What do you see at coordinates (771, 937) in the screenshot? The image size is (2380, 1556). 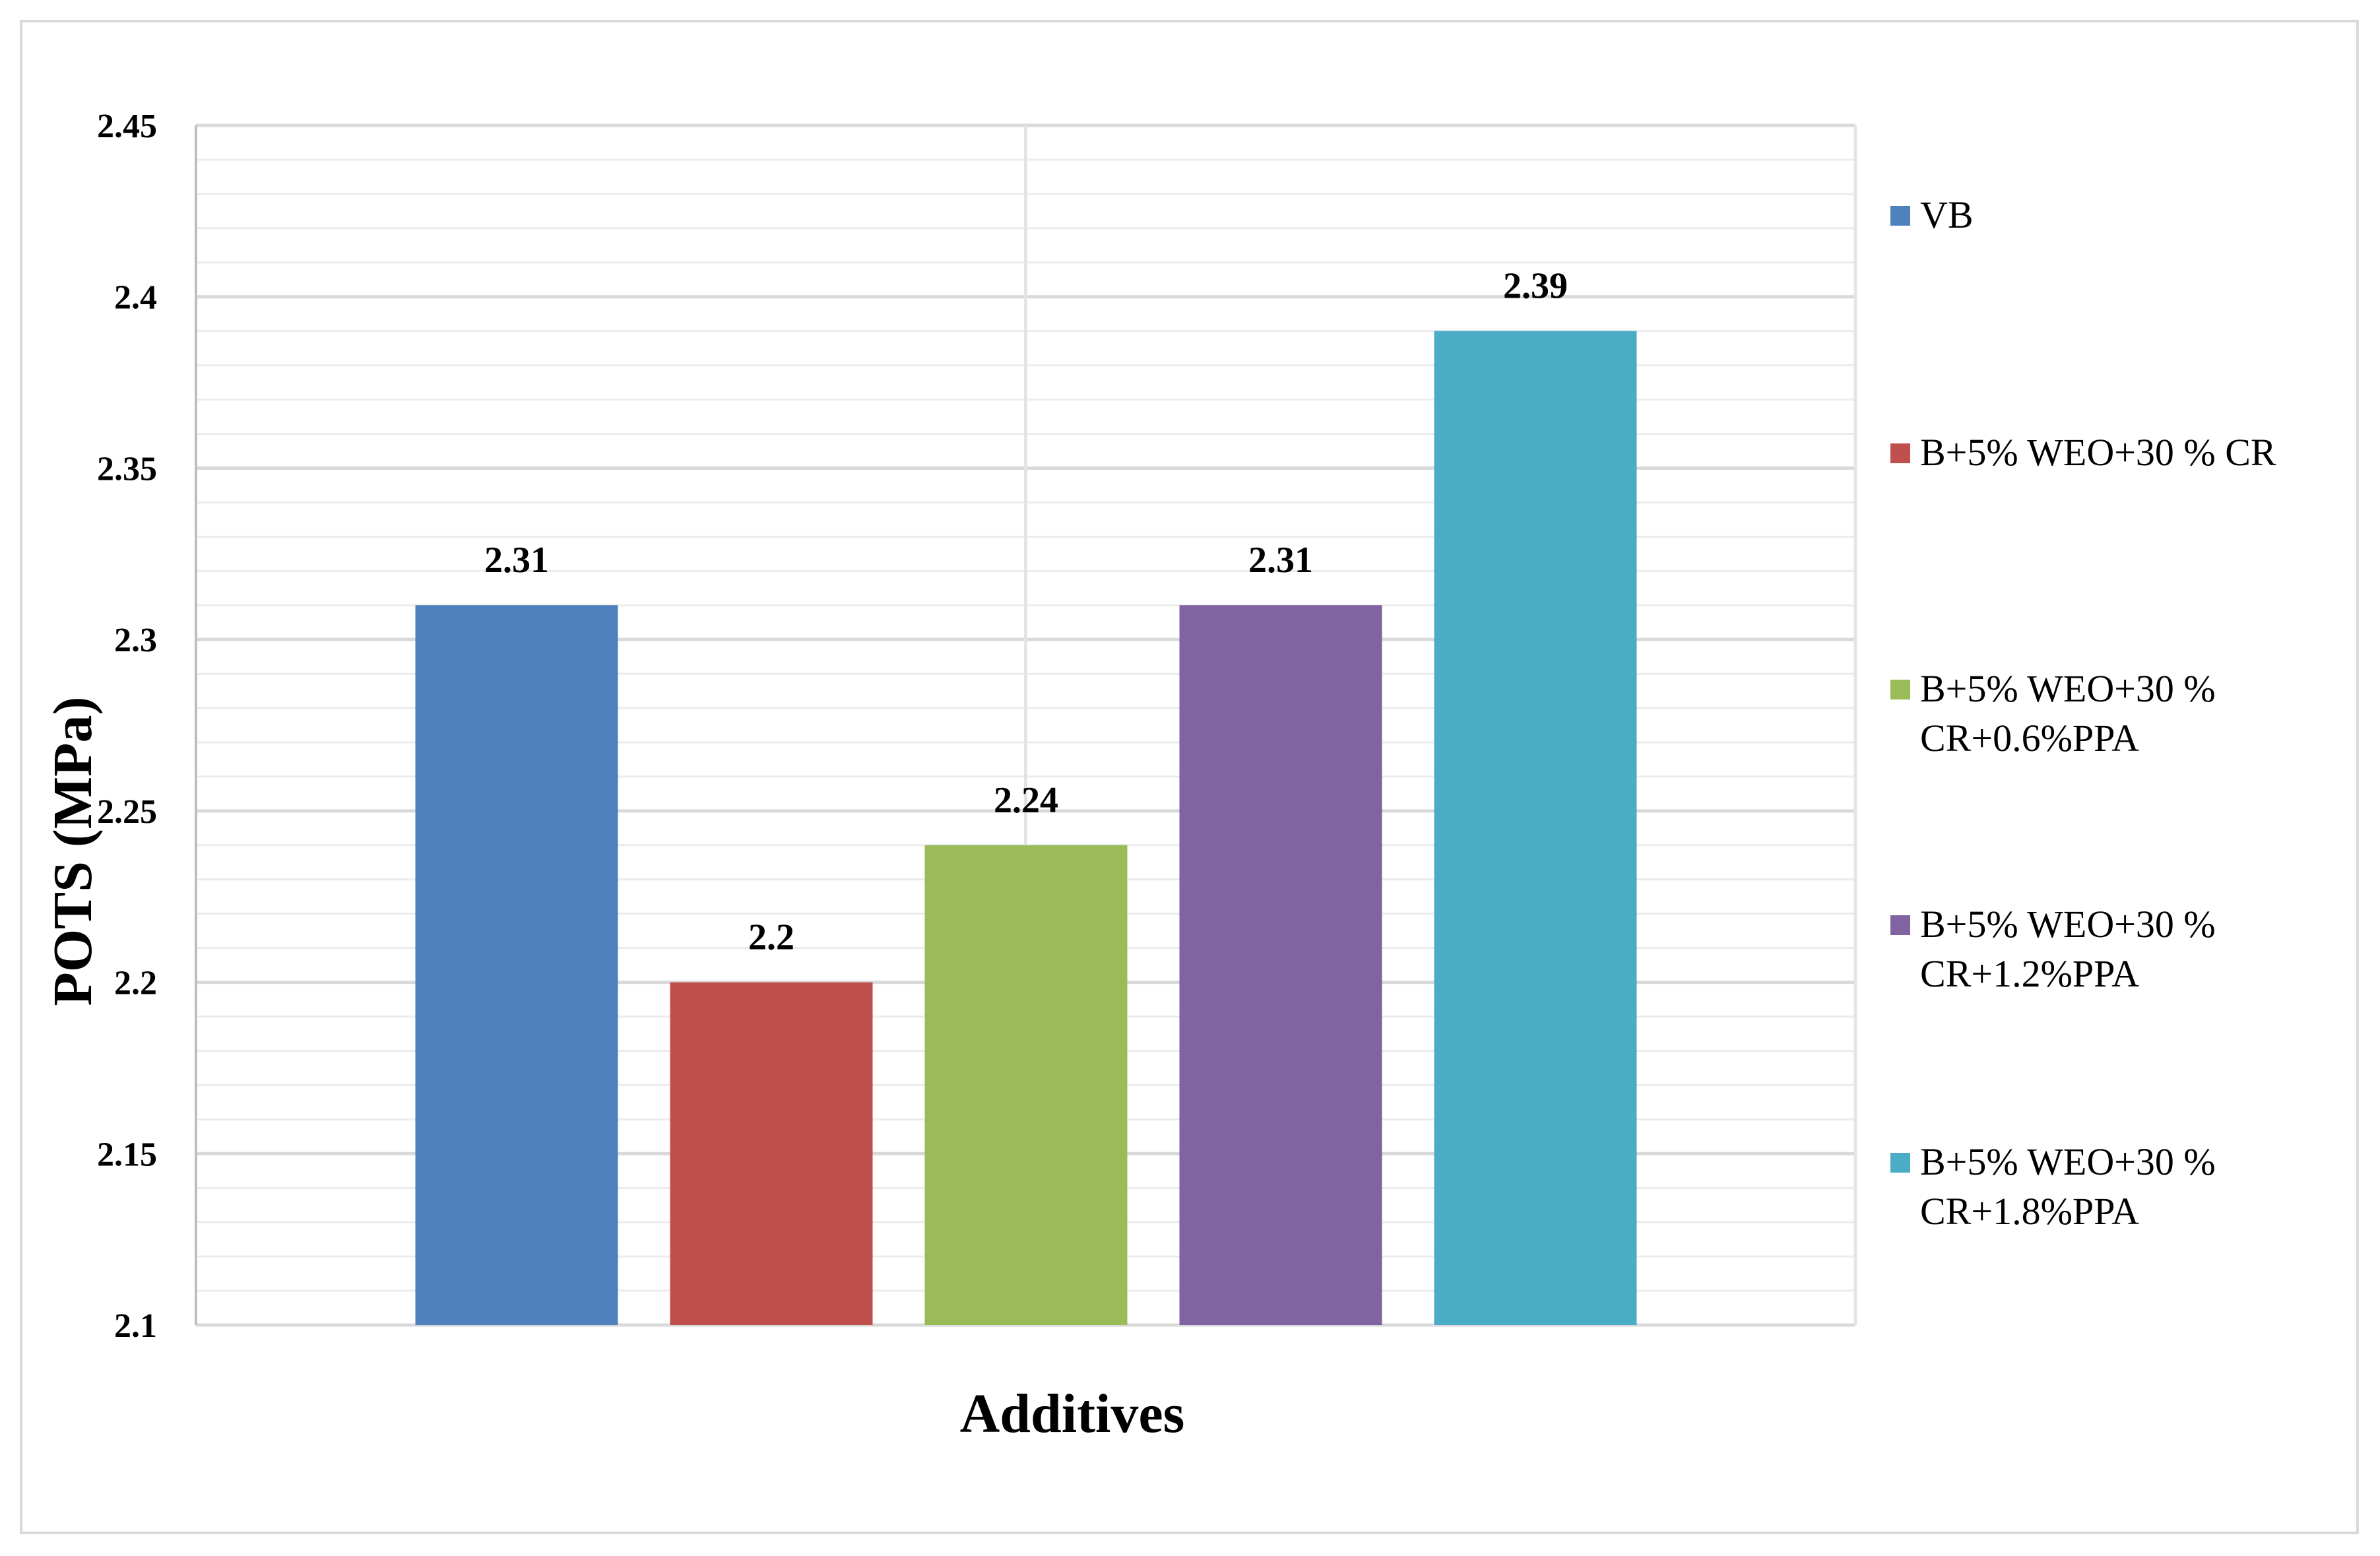 I see `data-label: 2.2` at bounding box center [771, 937].